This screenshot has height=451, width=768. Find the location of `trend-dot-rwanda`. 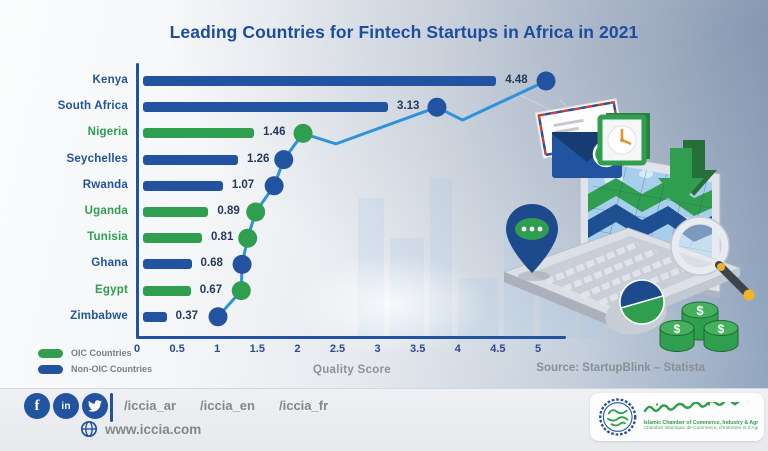

trend-dot-rwanda is located at coordinates (274, 186).